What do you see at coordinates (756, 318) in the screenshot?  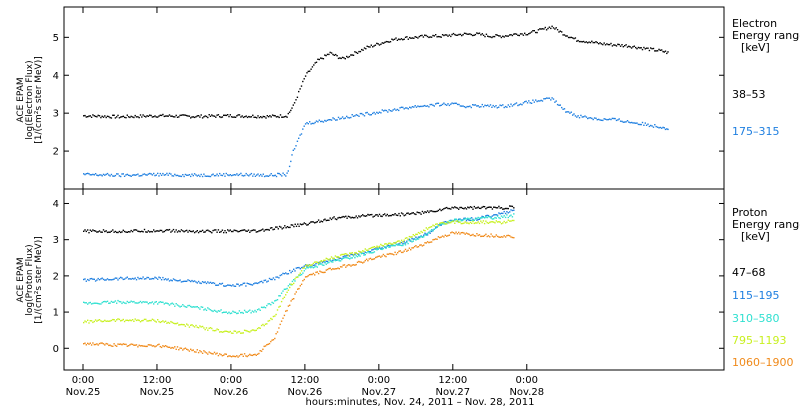 I see `proton-legend-series-3: 310–580` at bounding box center [756, 318].